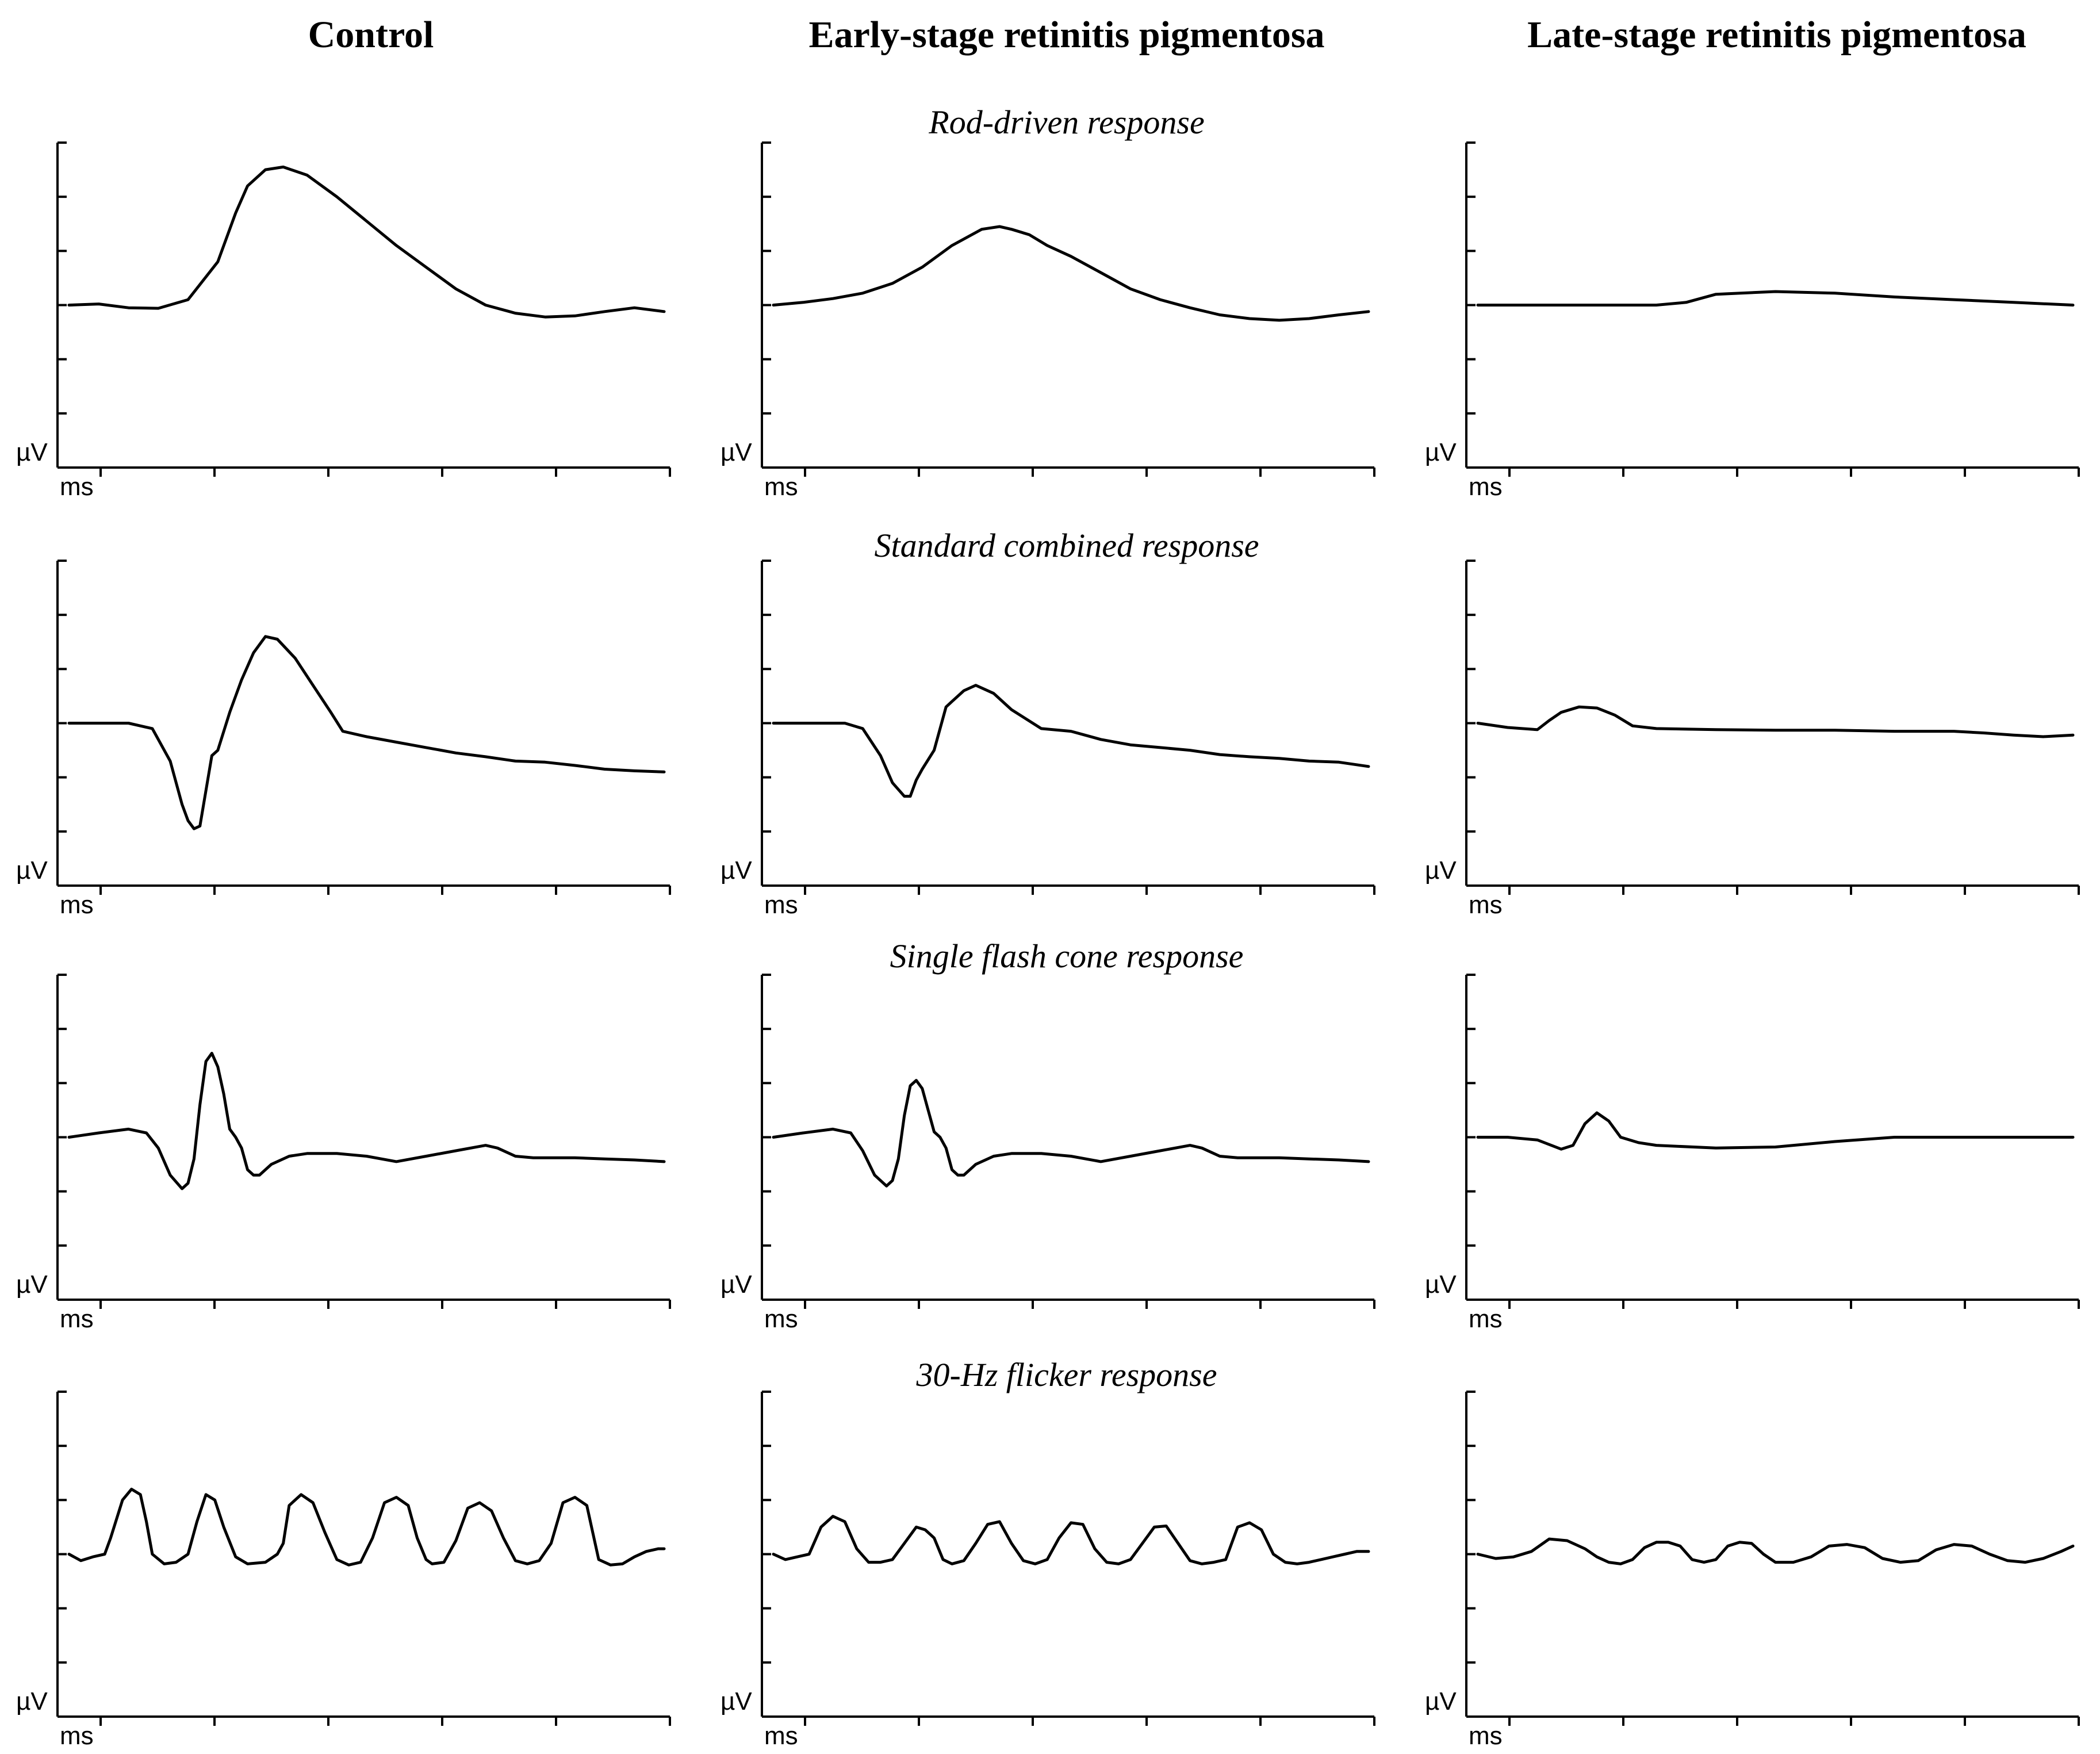  Describe the element at coordinates (1775, 1551) in the screenshot. I see `trace-line-late-stage-retinitis-pigmentosa-30-hz-flicker-response` at that location.